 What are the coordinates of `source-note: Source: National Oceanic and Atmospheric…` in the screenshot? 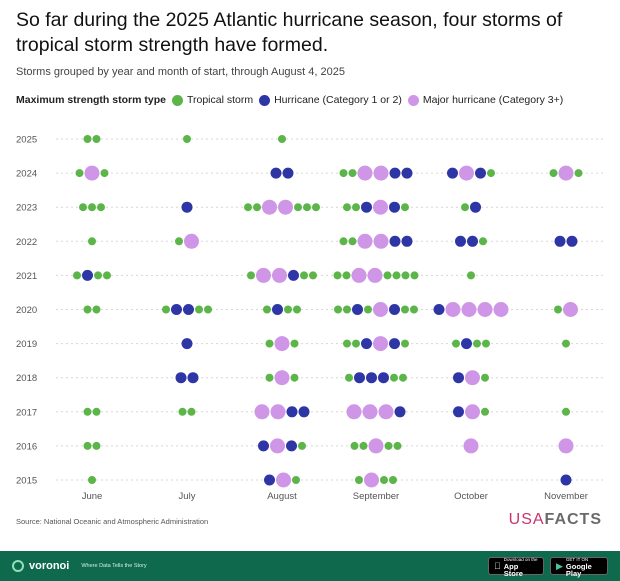 It's located at (112, 521).